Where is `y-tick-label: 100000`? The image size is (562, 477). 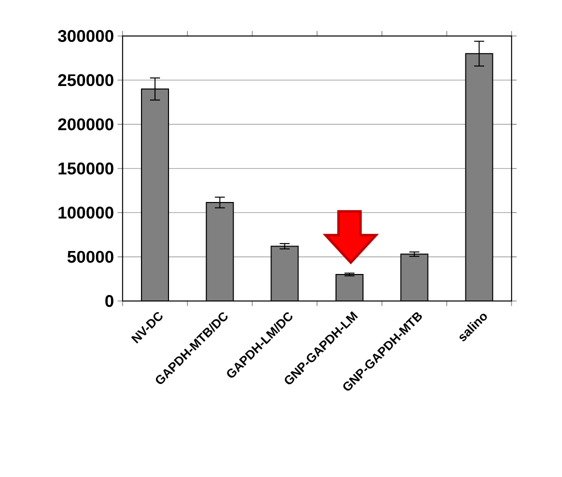
y-tick-label: 100000 is located at coordinates (86, 212).